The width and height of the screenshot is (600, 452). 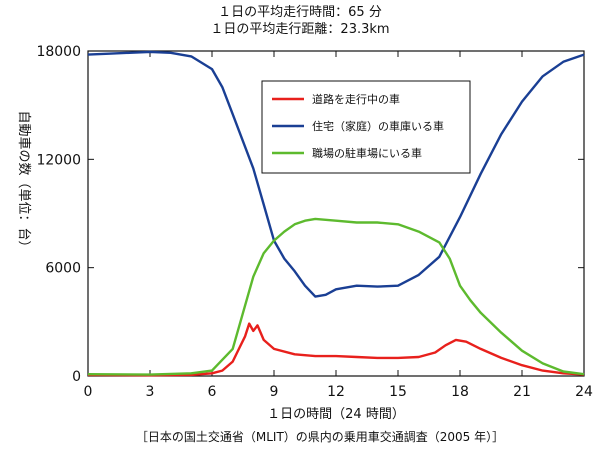 What do you see at coordinates (63, 269) in the screenshot?
I see `y-tick-label: 6000` at bounding box center [63, 269].